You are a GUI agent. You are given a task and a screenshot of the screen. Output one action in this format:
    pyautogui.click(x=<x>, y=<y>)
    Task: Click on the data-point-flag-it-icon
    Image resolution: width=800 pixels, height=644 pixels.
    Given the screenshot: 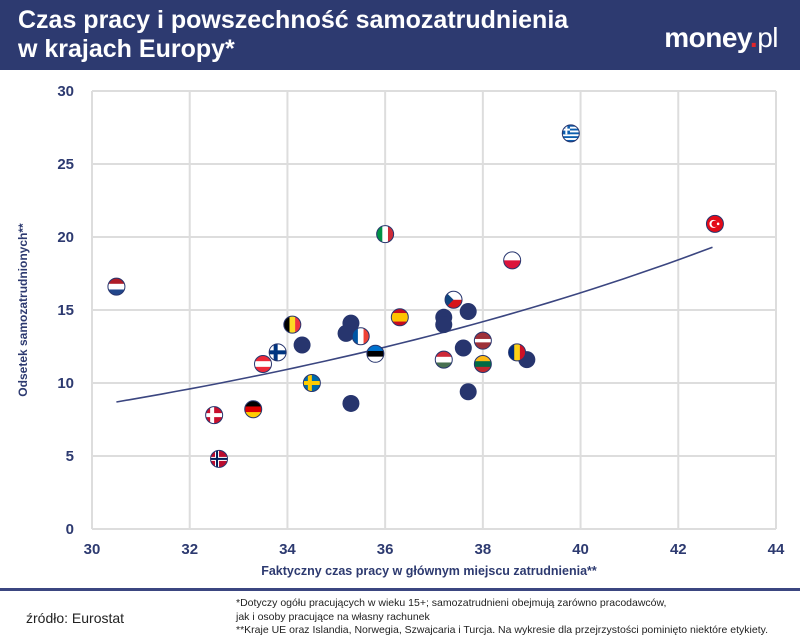 What is the action you would take?
    pyautogui.click(x=385, y=234)
    